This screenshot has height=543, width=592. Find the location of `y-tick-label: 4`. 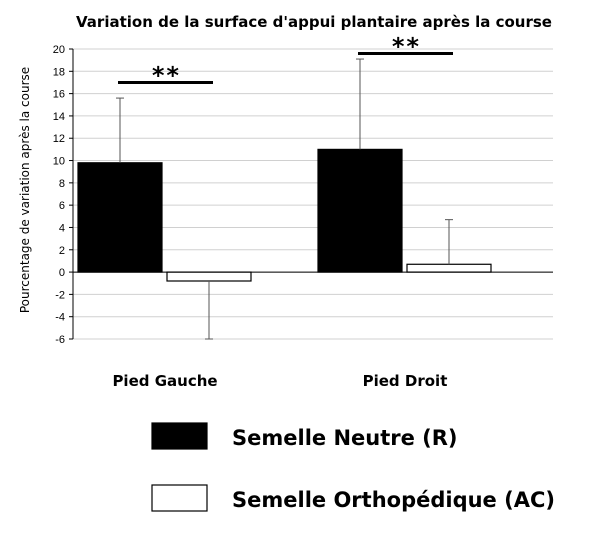

y-tick-label: 4 is located at coordinates (62, 228).